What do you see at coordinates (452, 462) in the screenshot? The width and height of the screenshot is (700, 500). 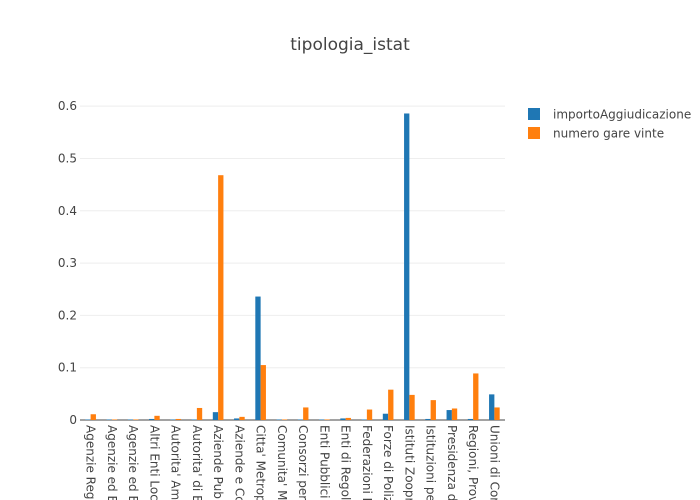 I see `x-tick-label: Presidenza d` at bounding box center [452, 462].